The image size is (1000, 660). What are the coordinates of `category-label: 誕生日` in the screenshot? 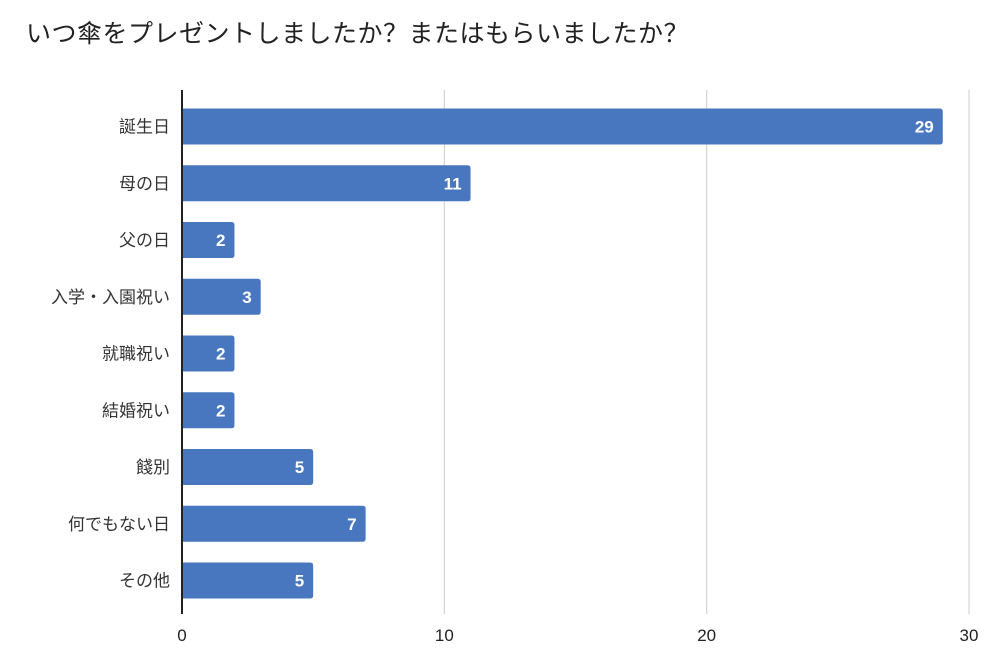 It's located at (144, 128).